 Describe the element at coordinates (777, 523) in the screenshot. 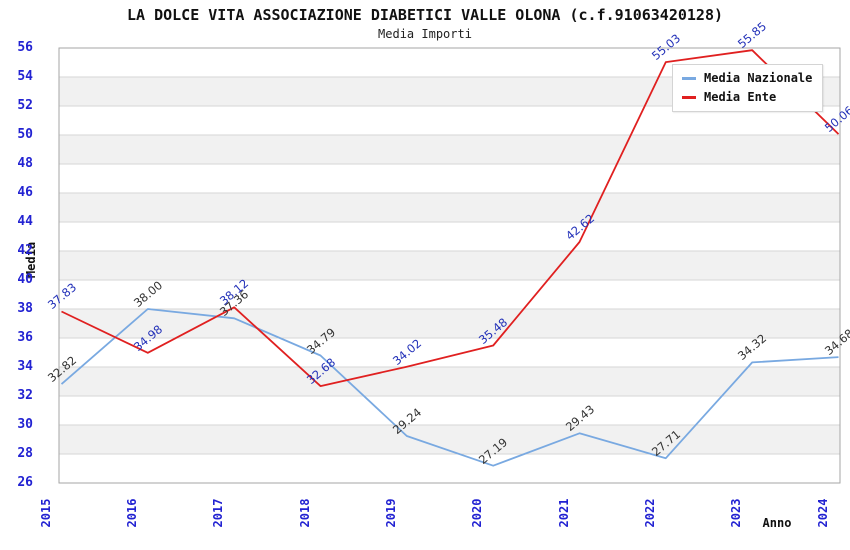

I see `x-axis-title: Anno` at that location.